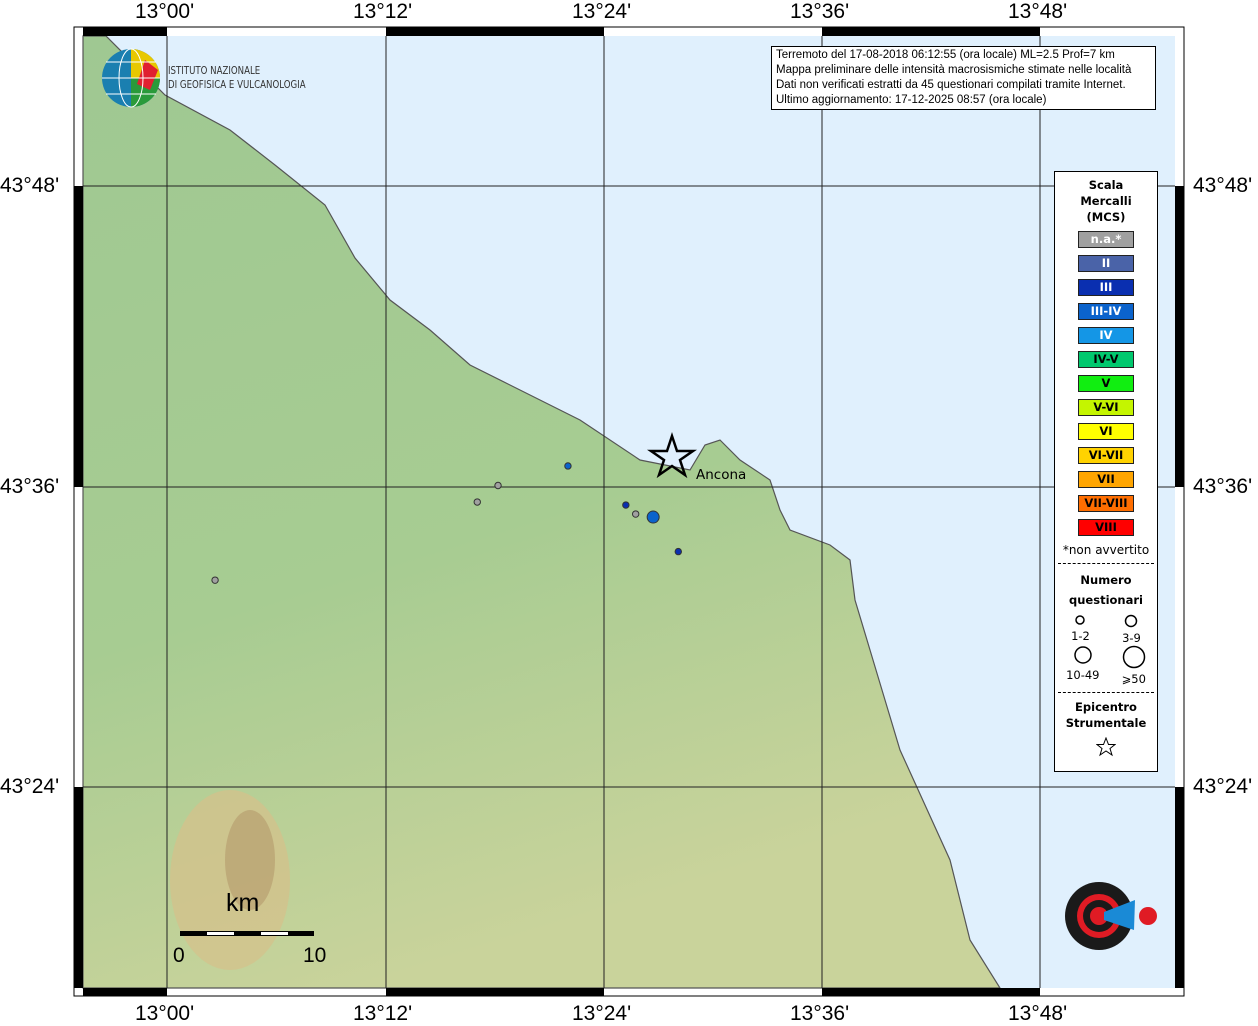  What do you see at coordinates (1106, 311) in the screenshot?
I see `legend-swatch: III-IV` at bounding box center [1106, 311].